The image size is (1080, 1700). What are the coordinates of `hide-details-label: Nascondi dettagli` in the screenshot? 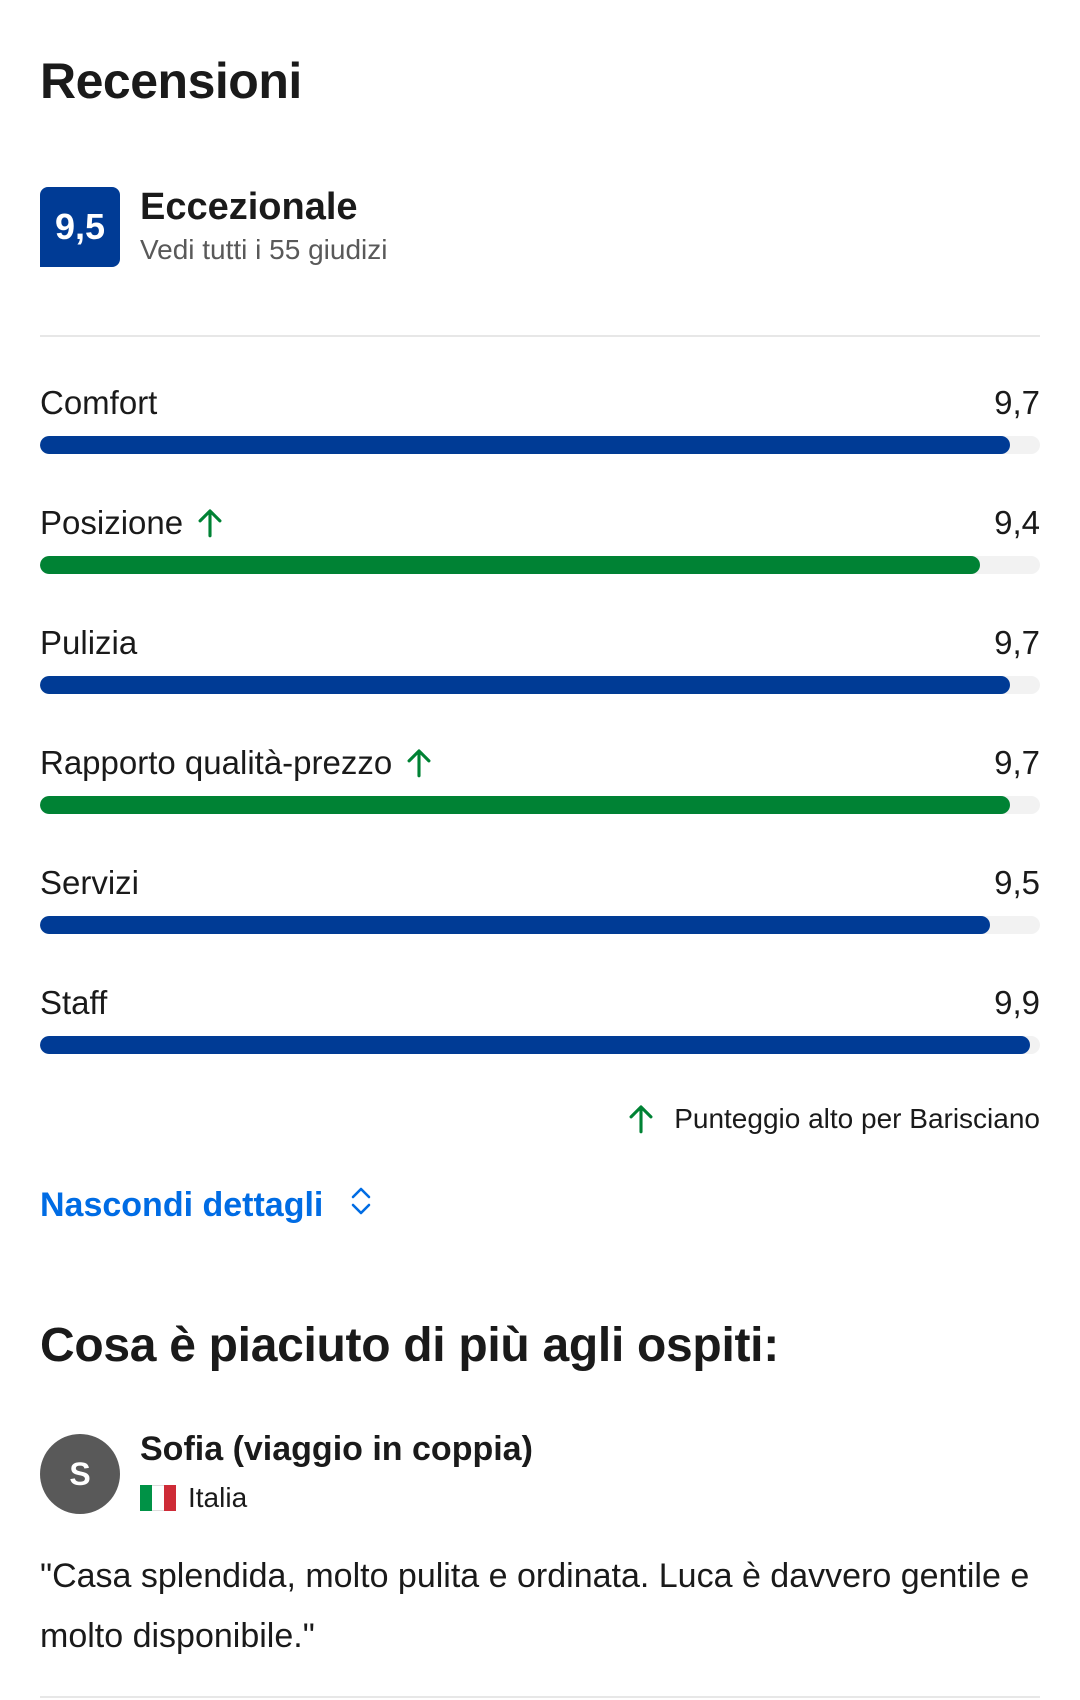 It's located at (182, 1205).